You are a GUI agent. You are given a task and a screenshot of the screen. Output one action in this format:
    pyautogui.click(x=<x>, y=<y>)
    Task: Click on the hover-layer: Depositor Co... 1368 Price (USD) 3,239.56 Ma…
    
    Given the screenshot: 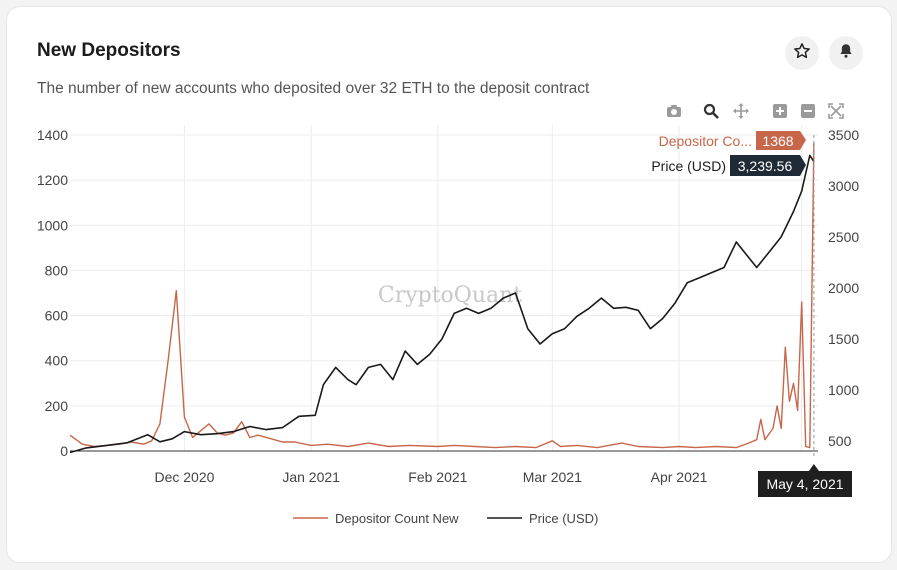 What is the action you would take?
    pyautogui.click(x=751, y=314)
    